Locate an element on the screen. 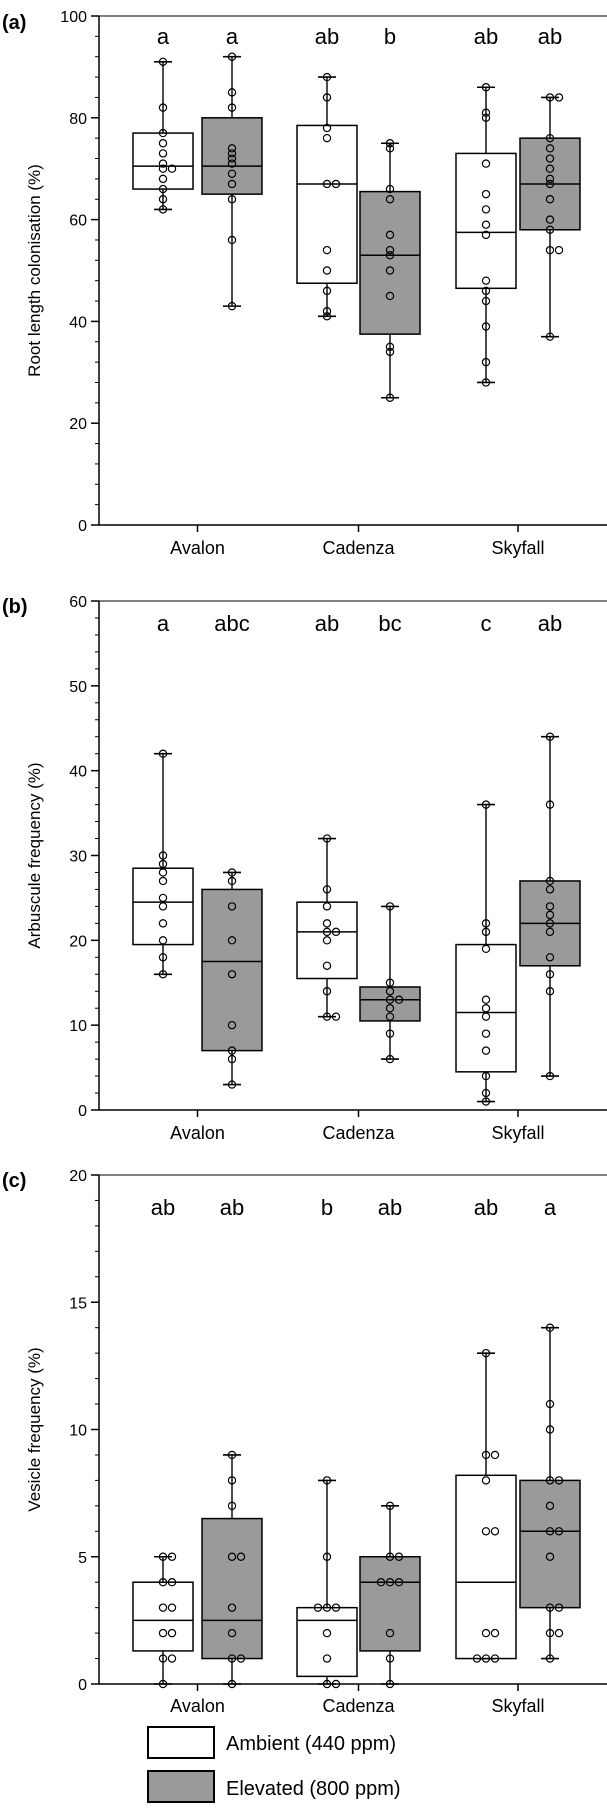  legend: Ambient (440 ppm) Elevated (800 ppm) is located at coordinates (274, 1764).